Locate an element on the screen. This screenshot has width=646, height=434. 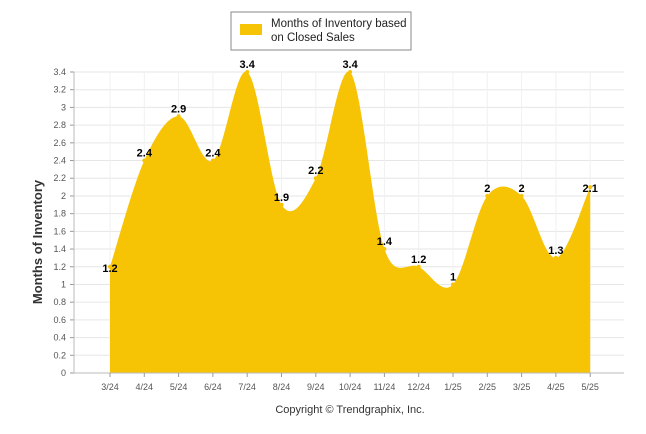
x-tick-label: 8/24 is located at coordinates (282, 387).